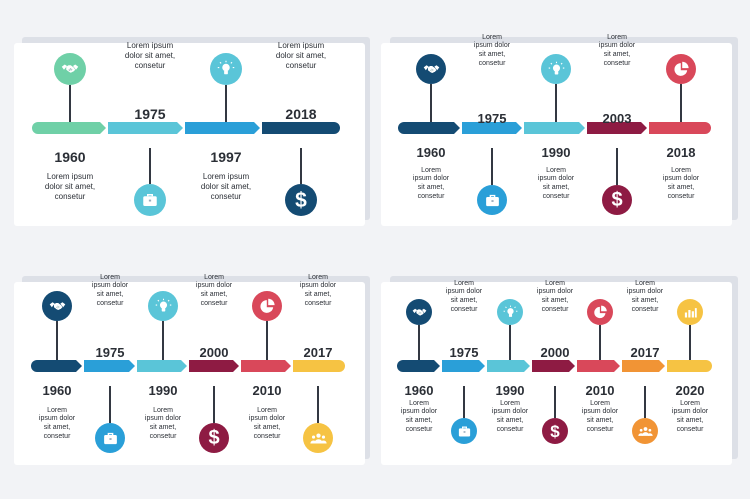 The width and height of the screenshot is (750, 499). Describe the element at coordinates (600, 312) in the screenshot. I see `panel-4-pie-chart-circle` at that location.